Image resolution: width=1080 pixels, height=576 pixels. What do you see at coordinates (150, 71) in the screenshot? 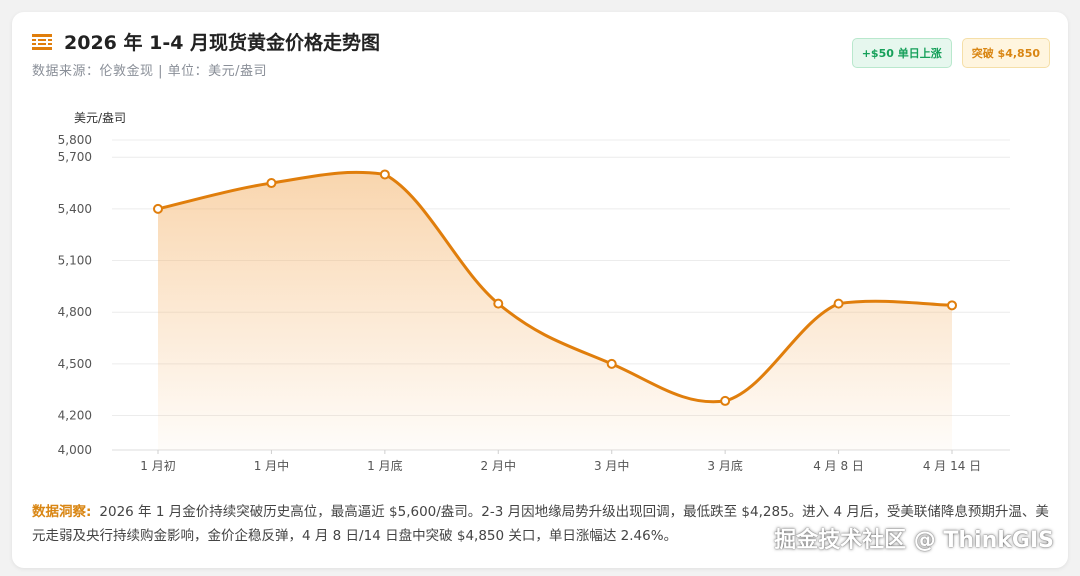
I see `chart-subtitle: 数据来源：伦敦金现 | 单位：美元/盎司` at bounding box center [150, 71].